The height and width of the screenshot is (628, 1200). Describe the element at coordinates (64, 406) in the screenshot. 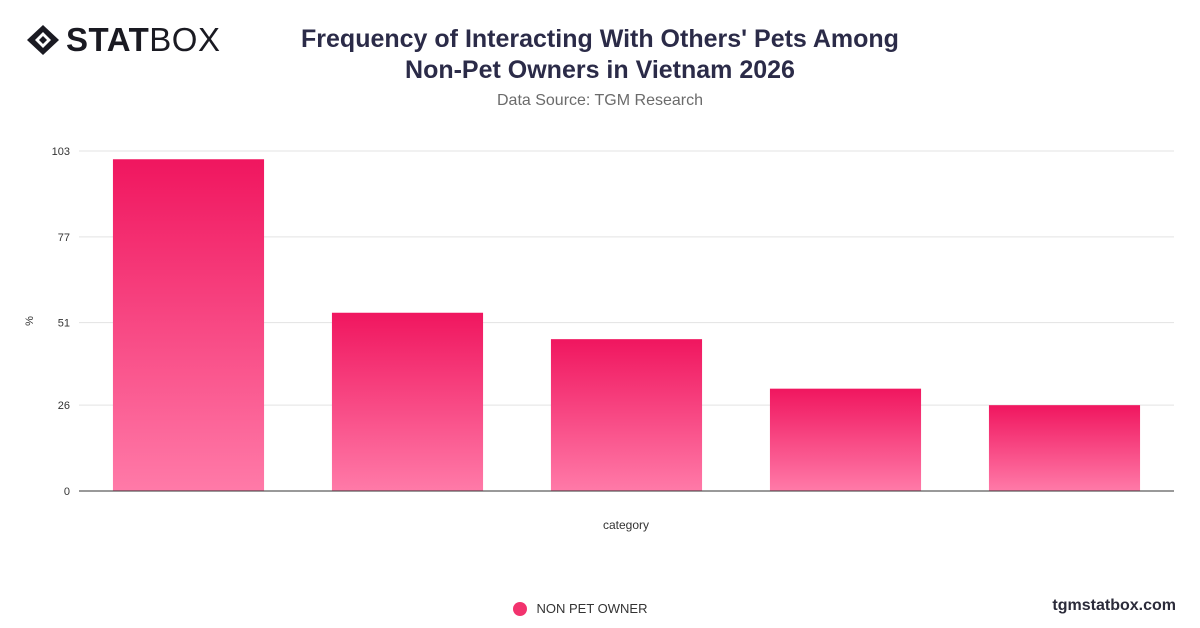

I see `y-tick-label: 26` at that location.